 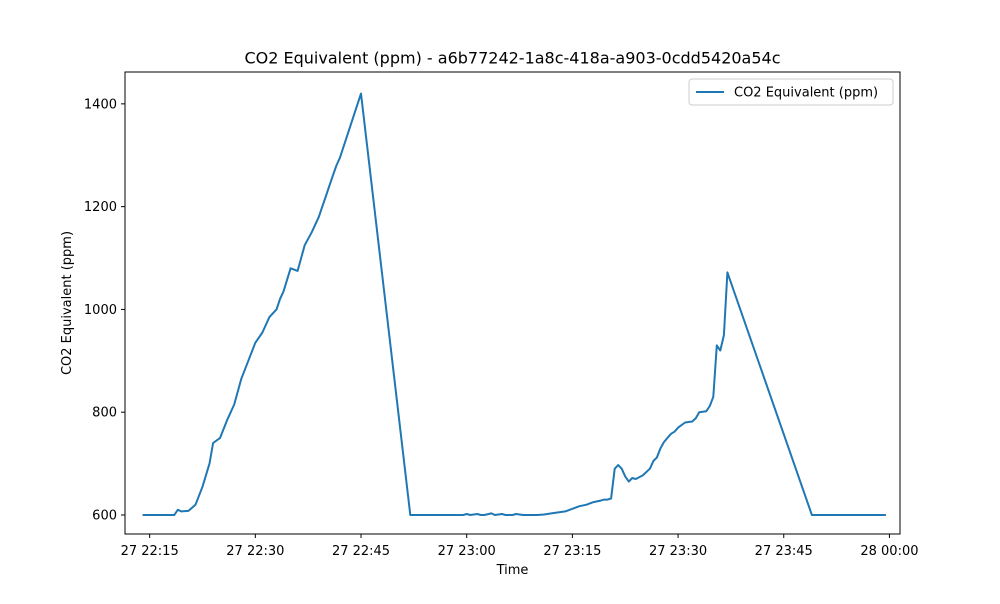 What do you see at coordinates (255, 551) in the screenshot?
I see `x-tick-label: 27 22:30` at bounding box center [255, 551].